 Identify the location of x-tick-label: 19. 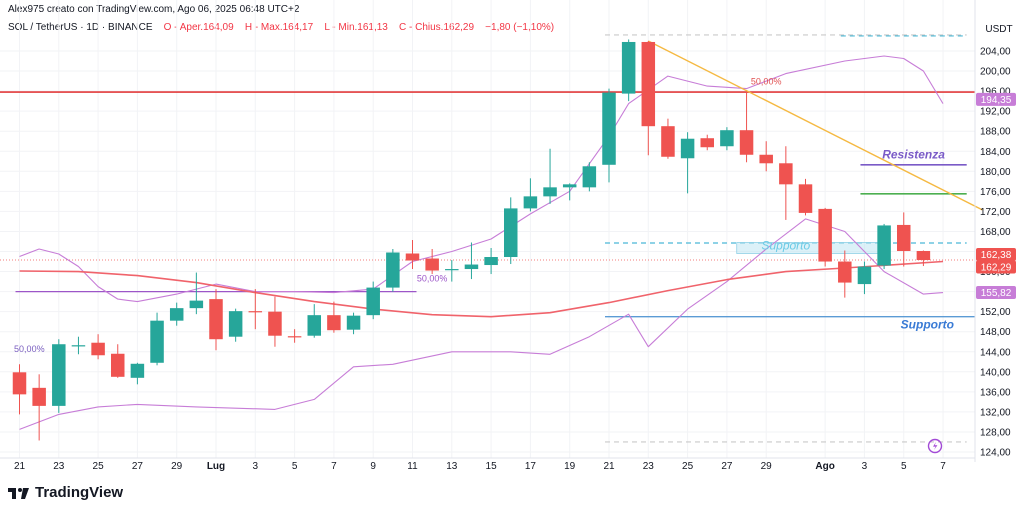
(570, 466).